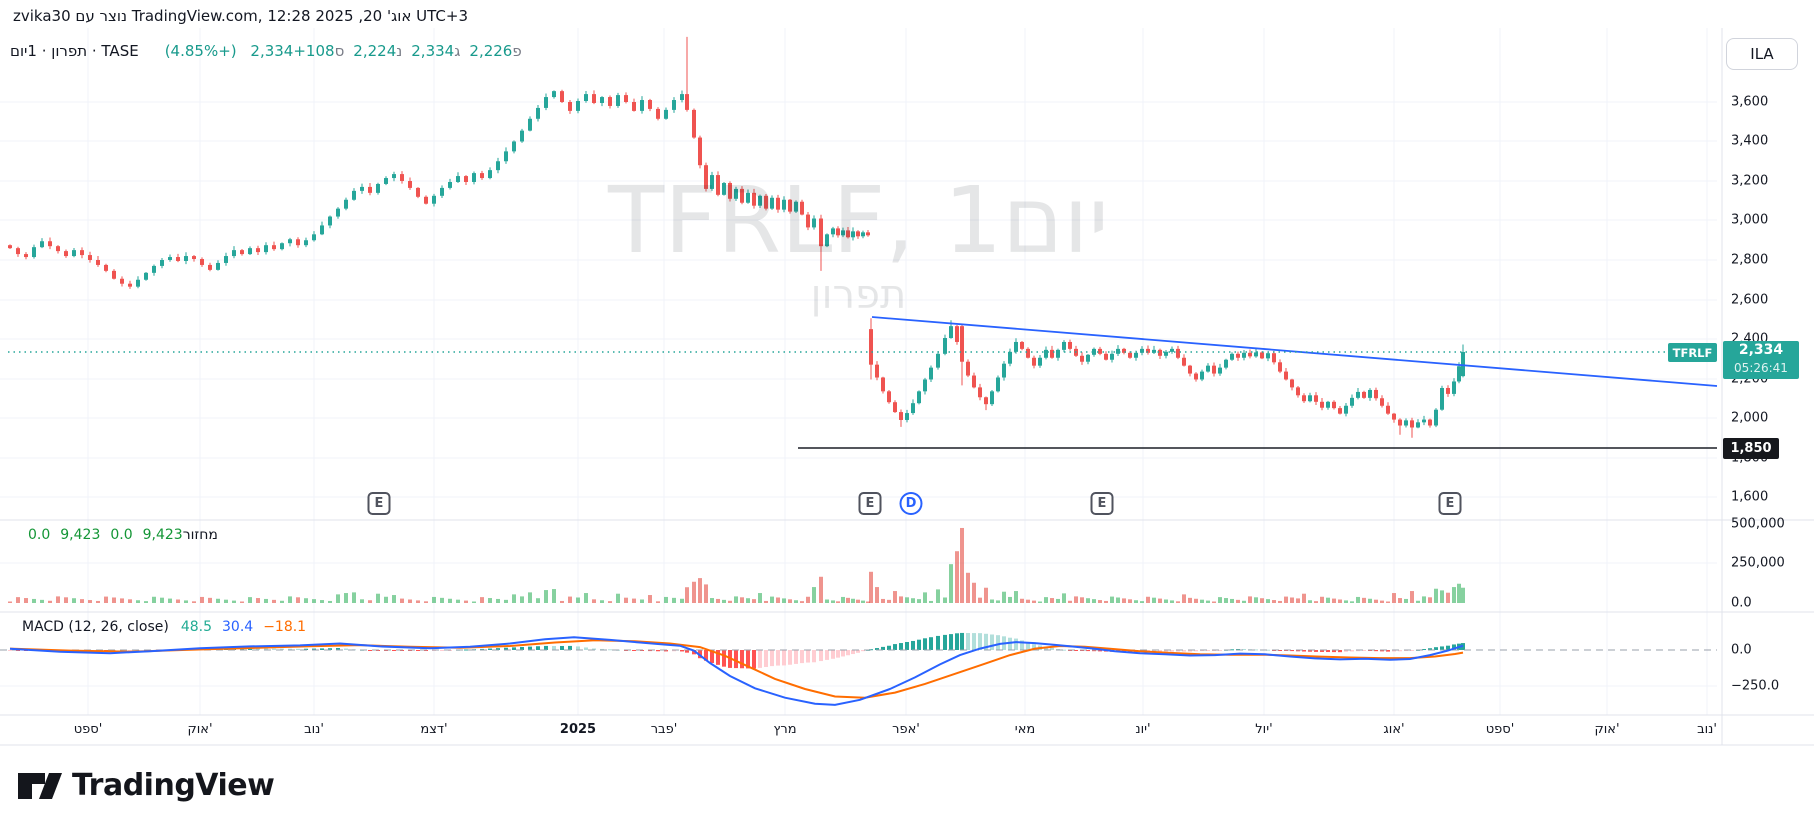 Image resolution: width=1814 pixels, height=824 pixels. What do you see at coordinates (491, 51) in the screenshot?
I see `ohlc-value: 2,226` at bounding box center [491, 51].